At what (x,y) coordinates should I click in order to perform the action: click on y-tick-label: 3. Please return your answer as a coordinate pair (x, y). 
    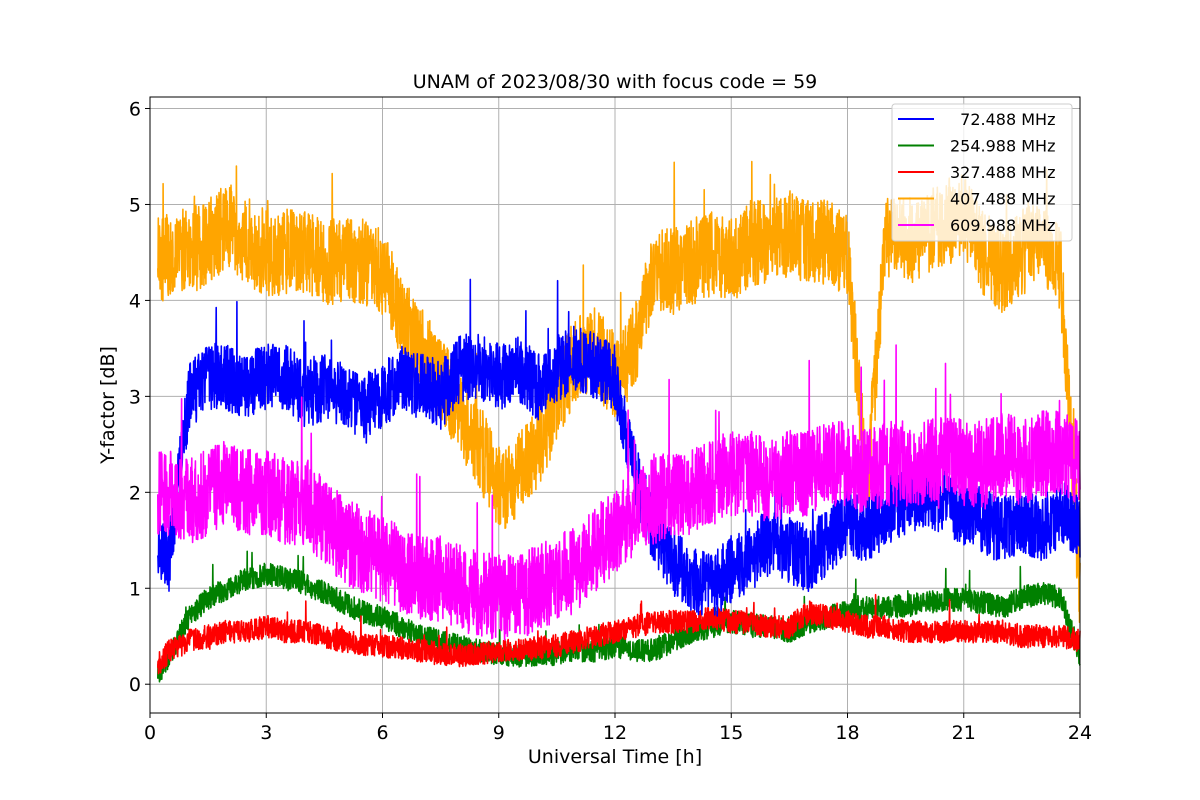
    Looking at the image, I should click on (135, 397).